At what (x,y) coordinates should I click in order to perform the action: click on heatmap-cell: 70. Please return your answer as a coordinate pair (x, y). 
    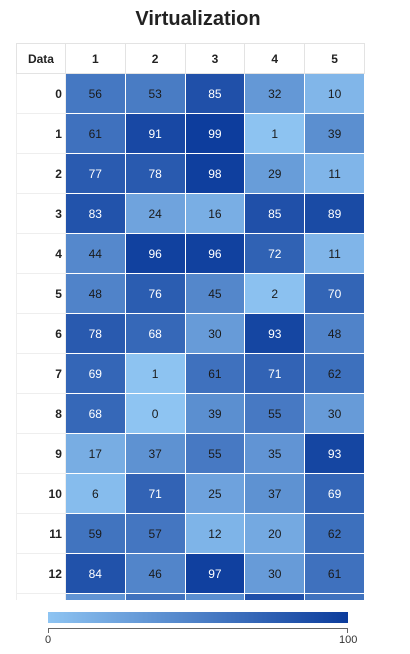
    Looking at the image, I should click on (334, 293).